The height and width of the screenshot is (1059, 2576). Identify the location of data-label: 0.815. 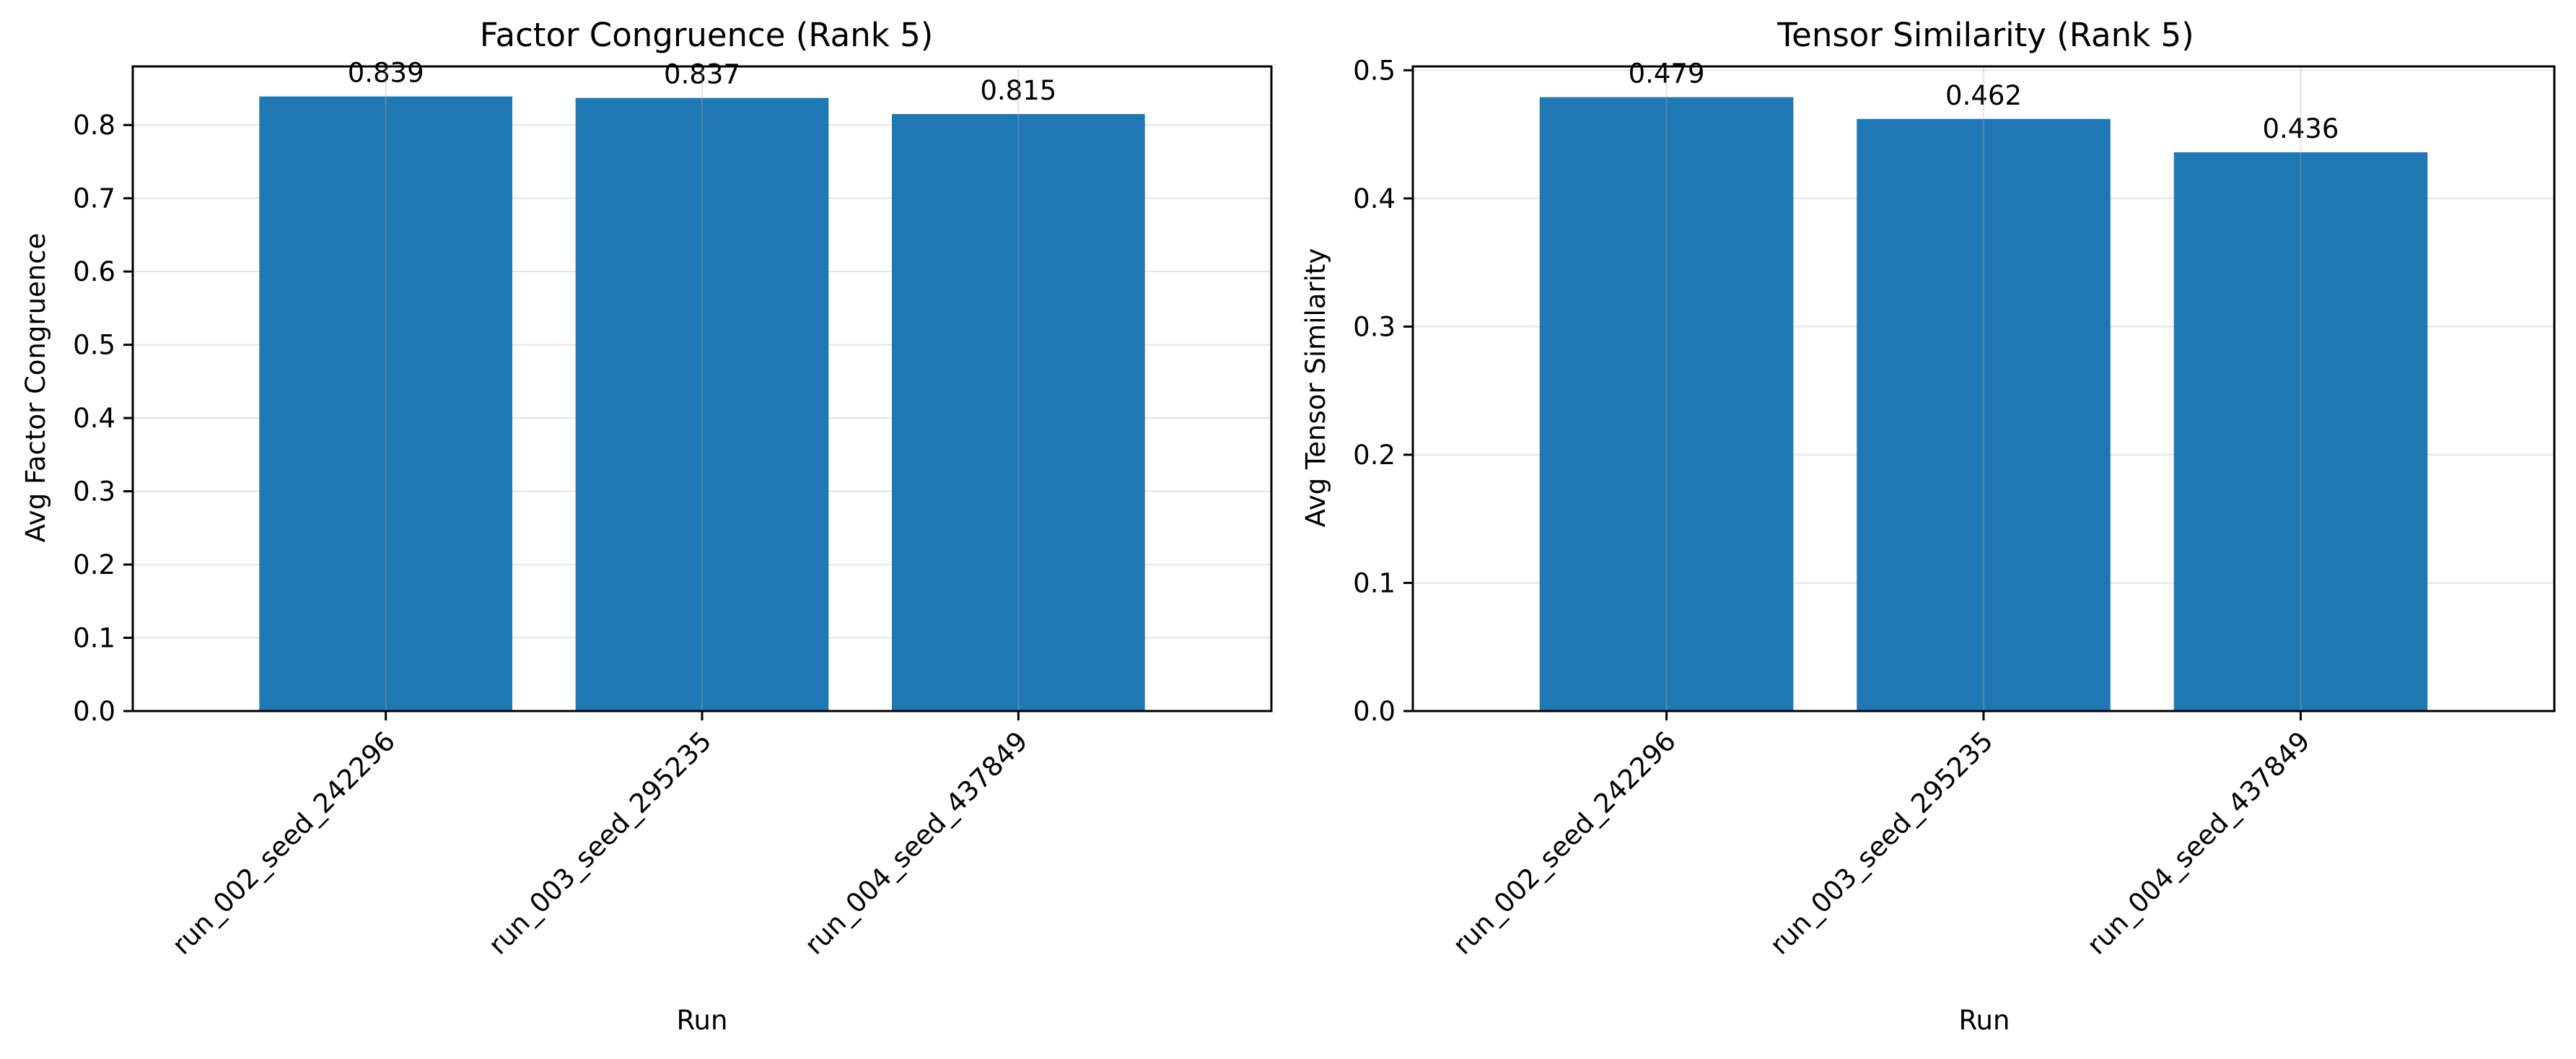
(1018, 90).